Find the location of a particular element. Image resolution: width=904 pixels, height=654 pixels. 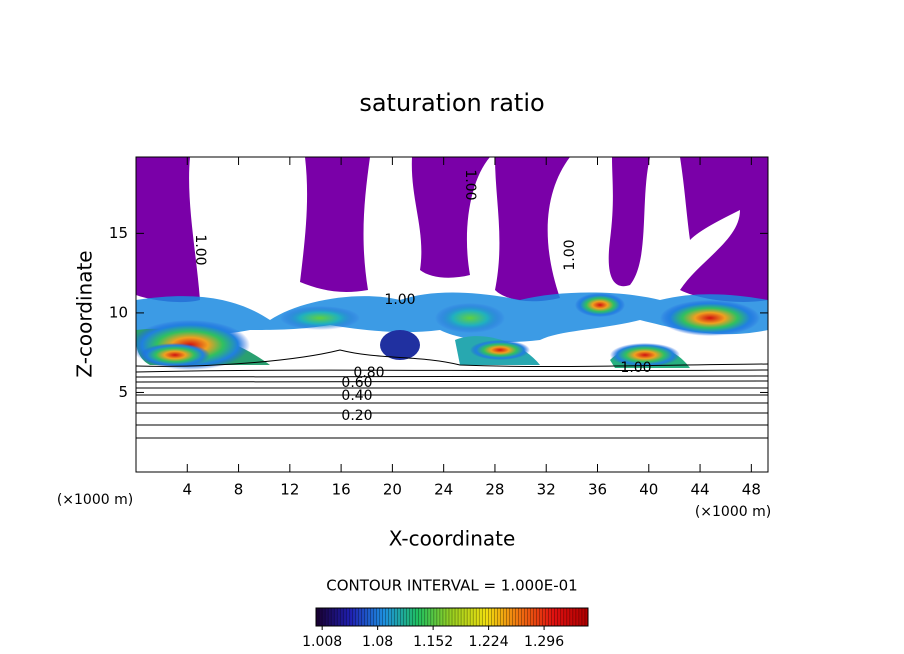

y-tick-label: 5 is located at coordinates (123, 392).